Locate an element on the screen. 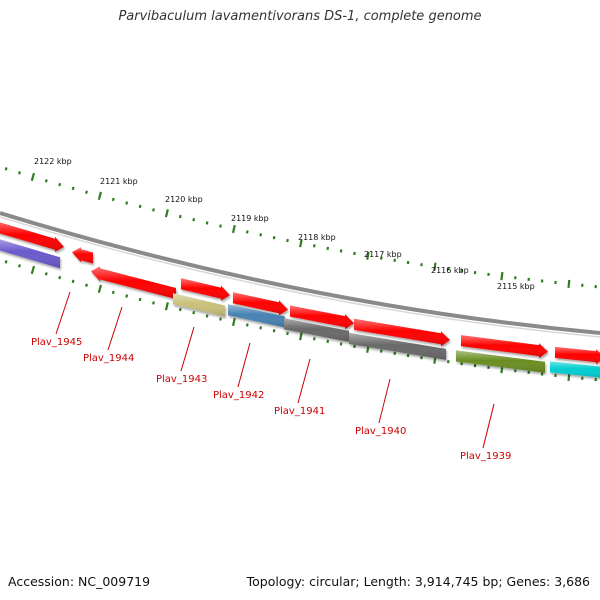  gene-label: Plav_1944 is located at coordinates (108, 358).